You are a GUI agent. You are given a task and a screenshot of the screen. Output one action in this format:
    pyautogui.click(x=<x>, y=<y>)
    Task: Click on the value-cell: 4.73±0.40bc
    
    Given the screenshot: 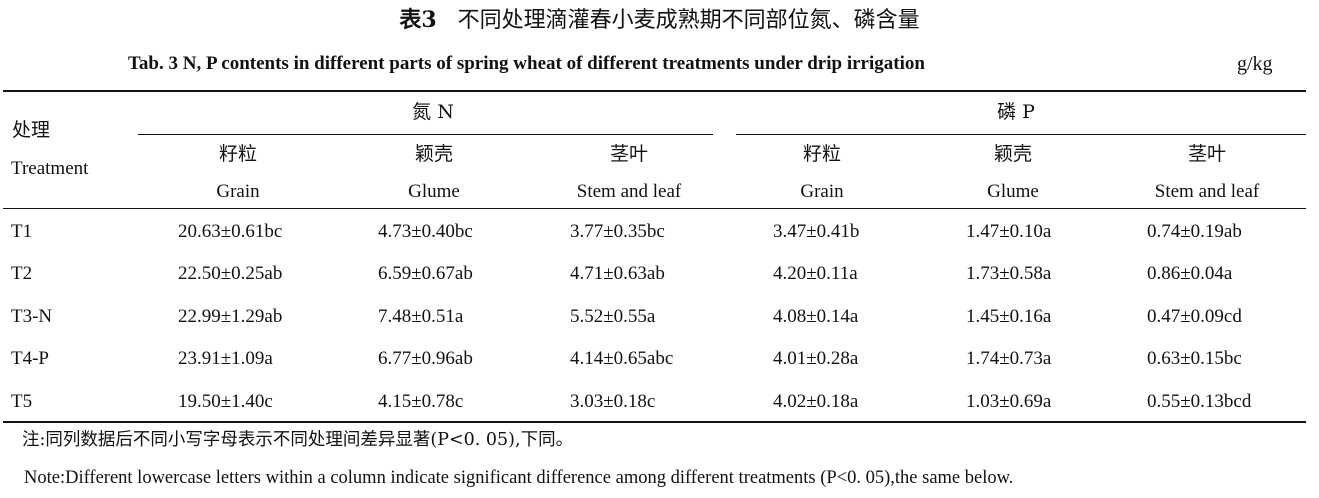 What is the action you would take?
    pyautogui.click(x=425, y=231)
    